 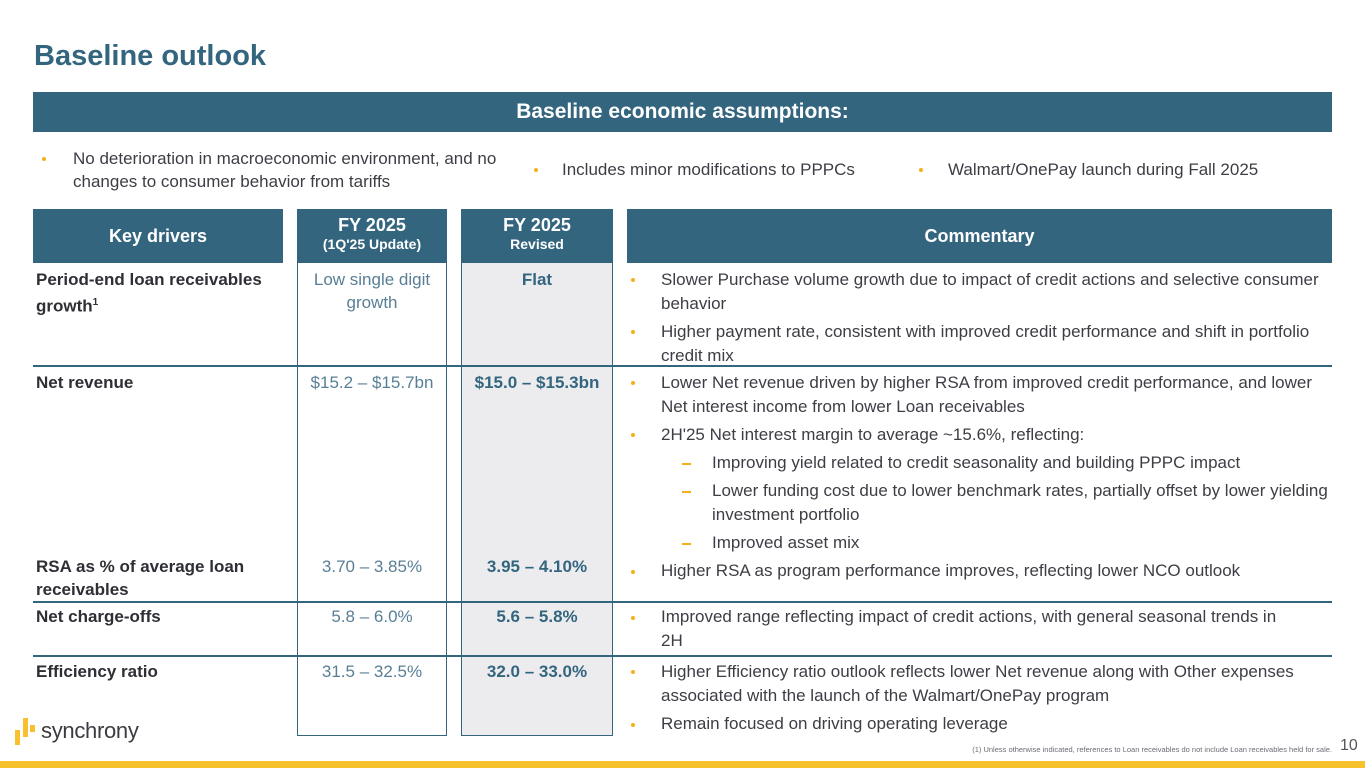 What do you see at coordinates (140, 578) in the screenshot?
I see `driver-label: RSA as % of average loan receivables` at bounding box center [140, 578].